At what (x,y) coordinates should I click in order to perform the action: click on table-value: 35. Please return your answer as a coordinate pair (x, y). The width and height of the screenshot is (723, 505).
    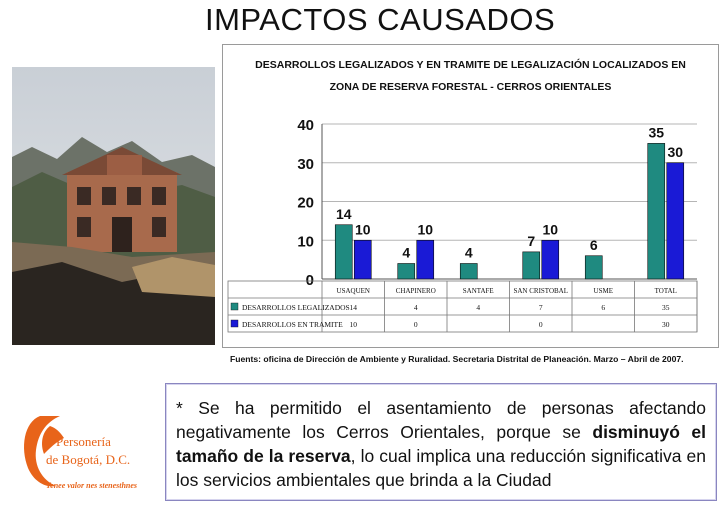
    Looking at the image, I should click on (666, 307).